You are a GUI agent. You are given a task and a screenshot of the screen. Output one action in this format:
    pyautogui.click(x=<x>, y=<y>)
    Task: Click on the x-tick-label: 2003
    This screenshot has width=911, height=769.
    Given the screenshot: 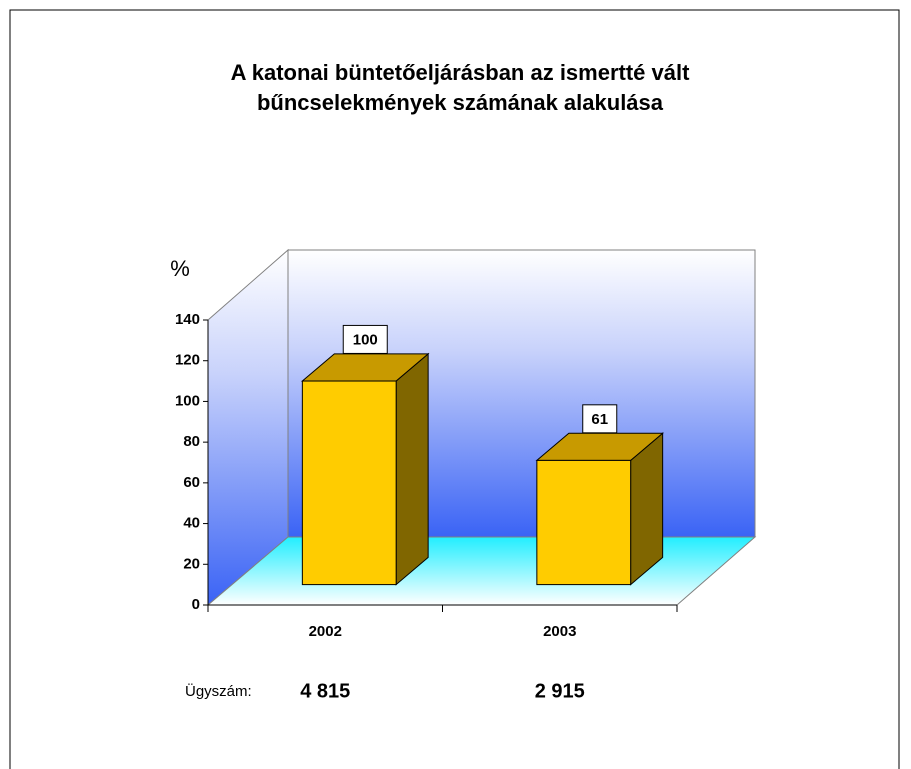 What is the action you would take?
    pyautogui.click(x=559, y=631)
    